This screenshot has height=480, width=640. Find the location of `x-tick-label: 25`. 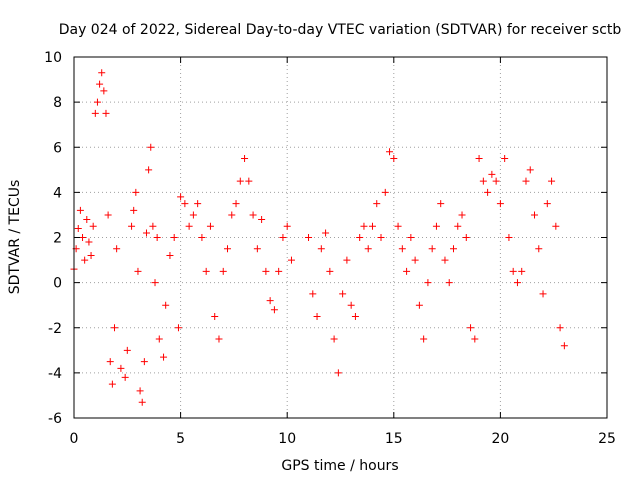

x-tick-label: 25 is located at coordinates (607, 439).